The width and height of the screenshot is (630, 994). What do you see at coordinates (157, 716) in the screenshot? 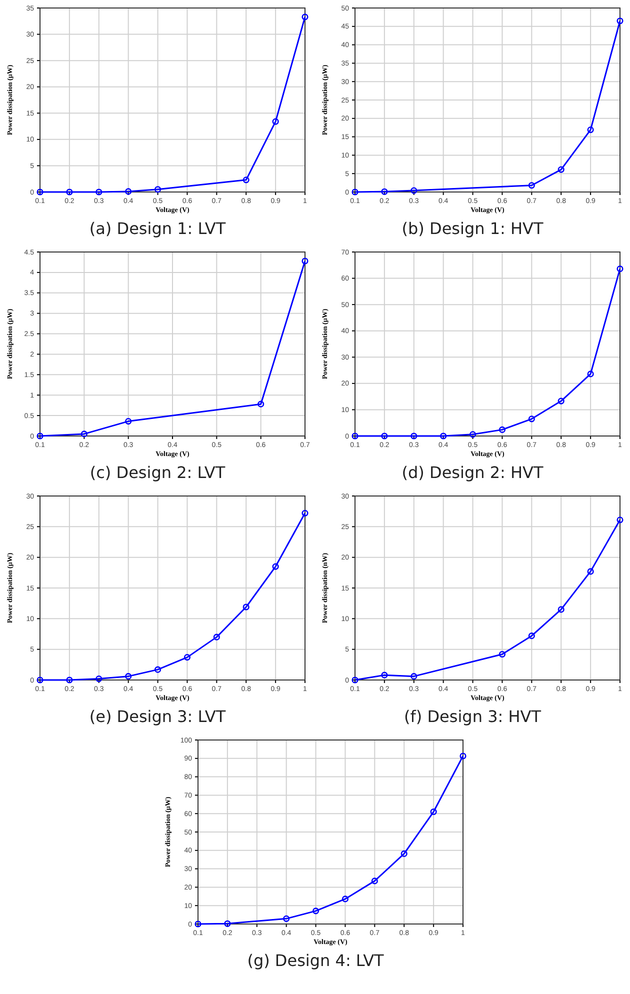
I see `text: (e) Design 3: LVT` at bounding box center [157, 716].